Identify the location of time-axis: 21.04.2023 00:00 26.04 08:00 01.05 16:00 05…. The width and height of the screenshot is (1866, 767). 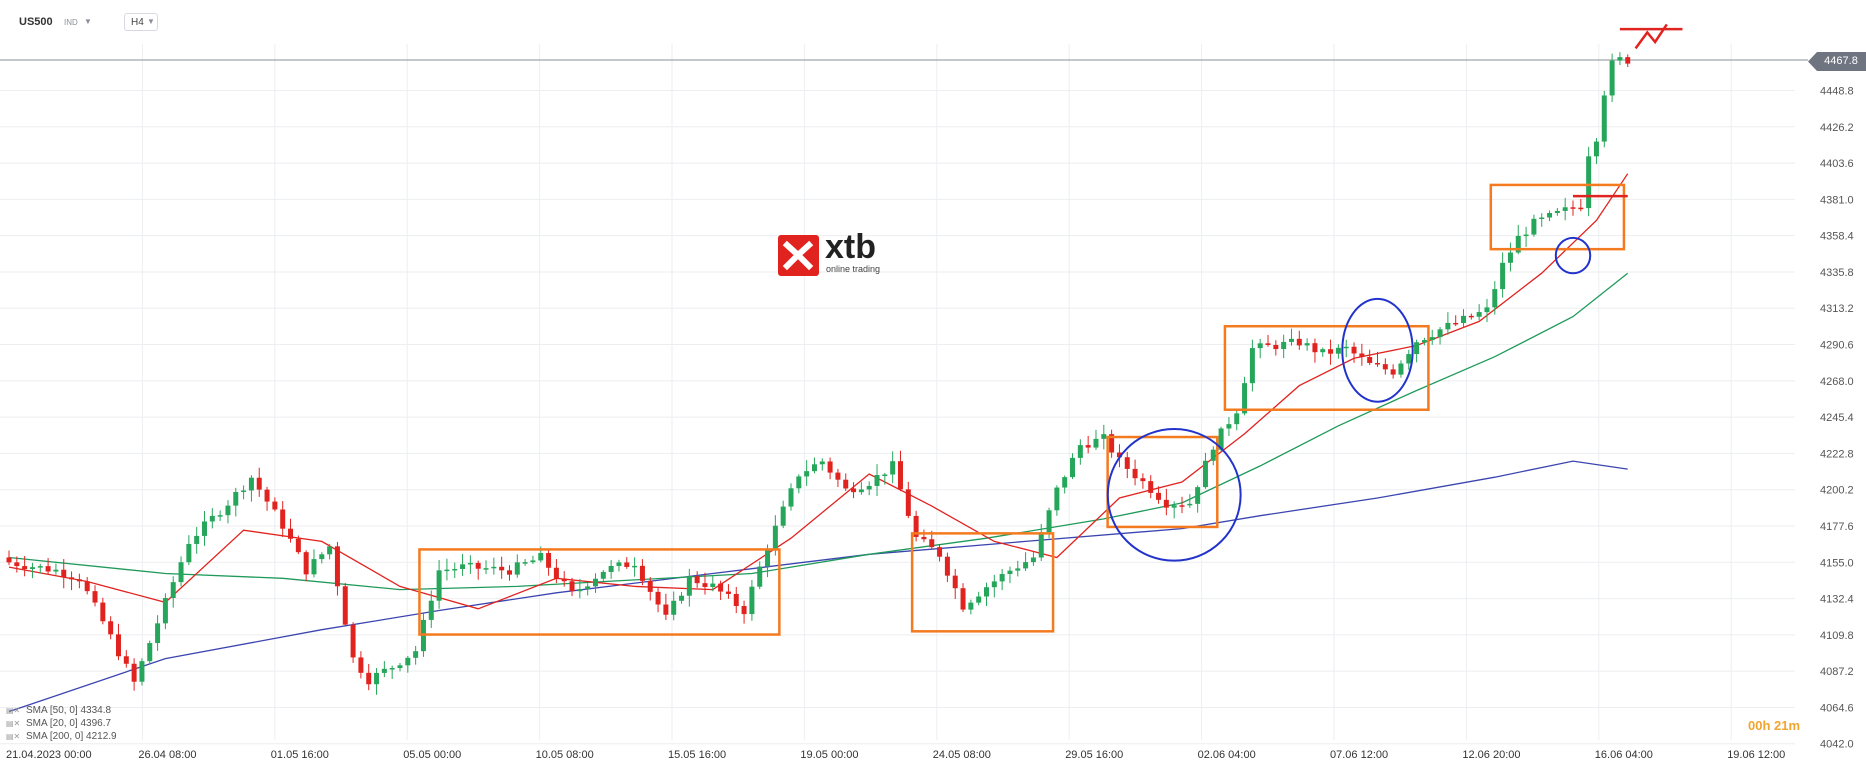
(895, 755).